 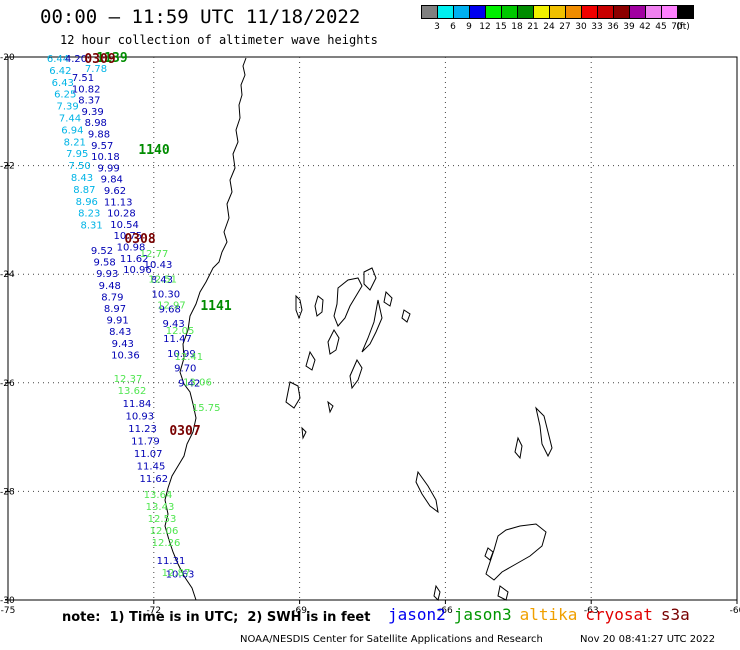 What do you see at coordinates (92, 112) in the screenshot?
I see `wave-height-value: 9.39` at bounding box center [92, 112].